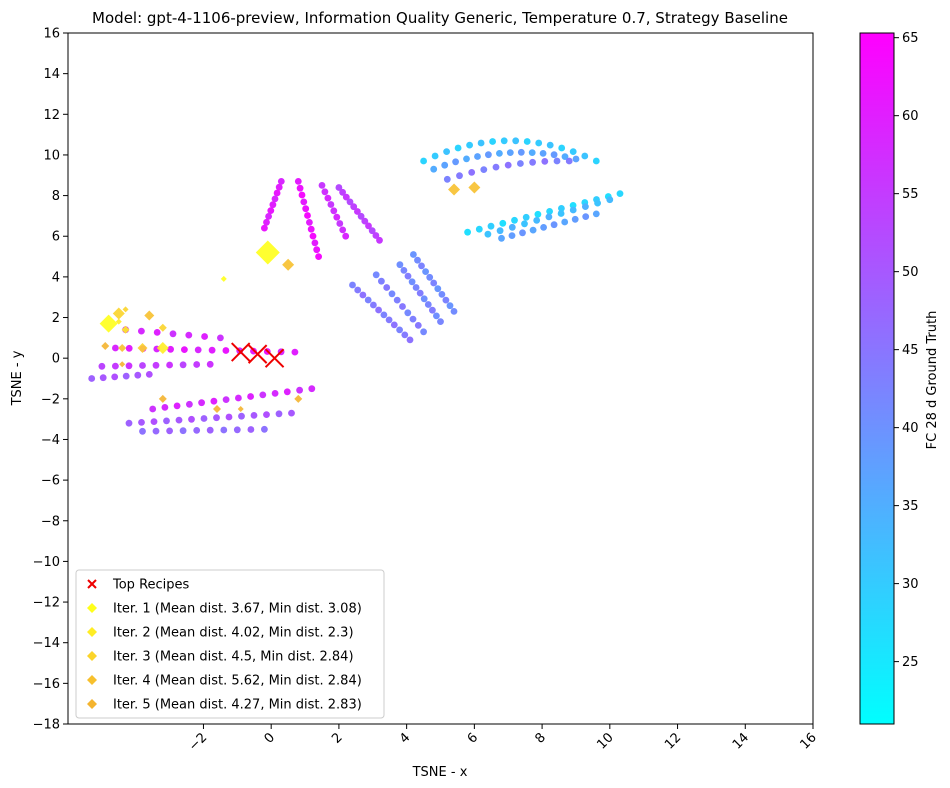 This screenshot has width=950, height=788. I want to click on y-tick-label: −6, so click(50, 481).